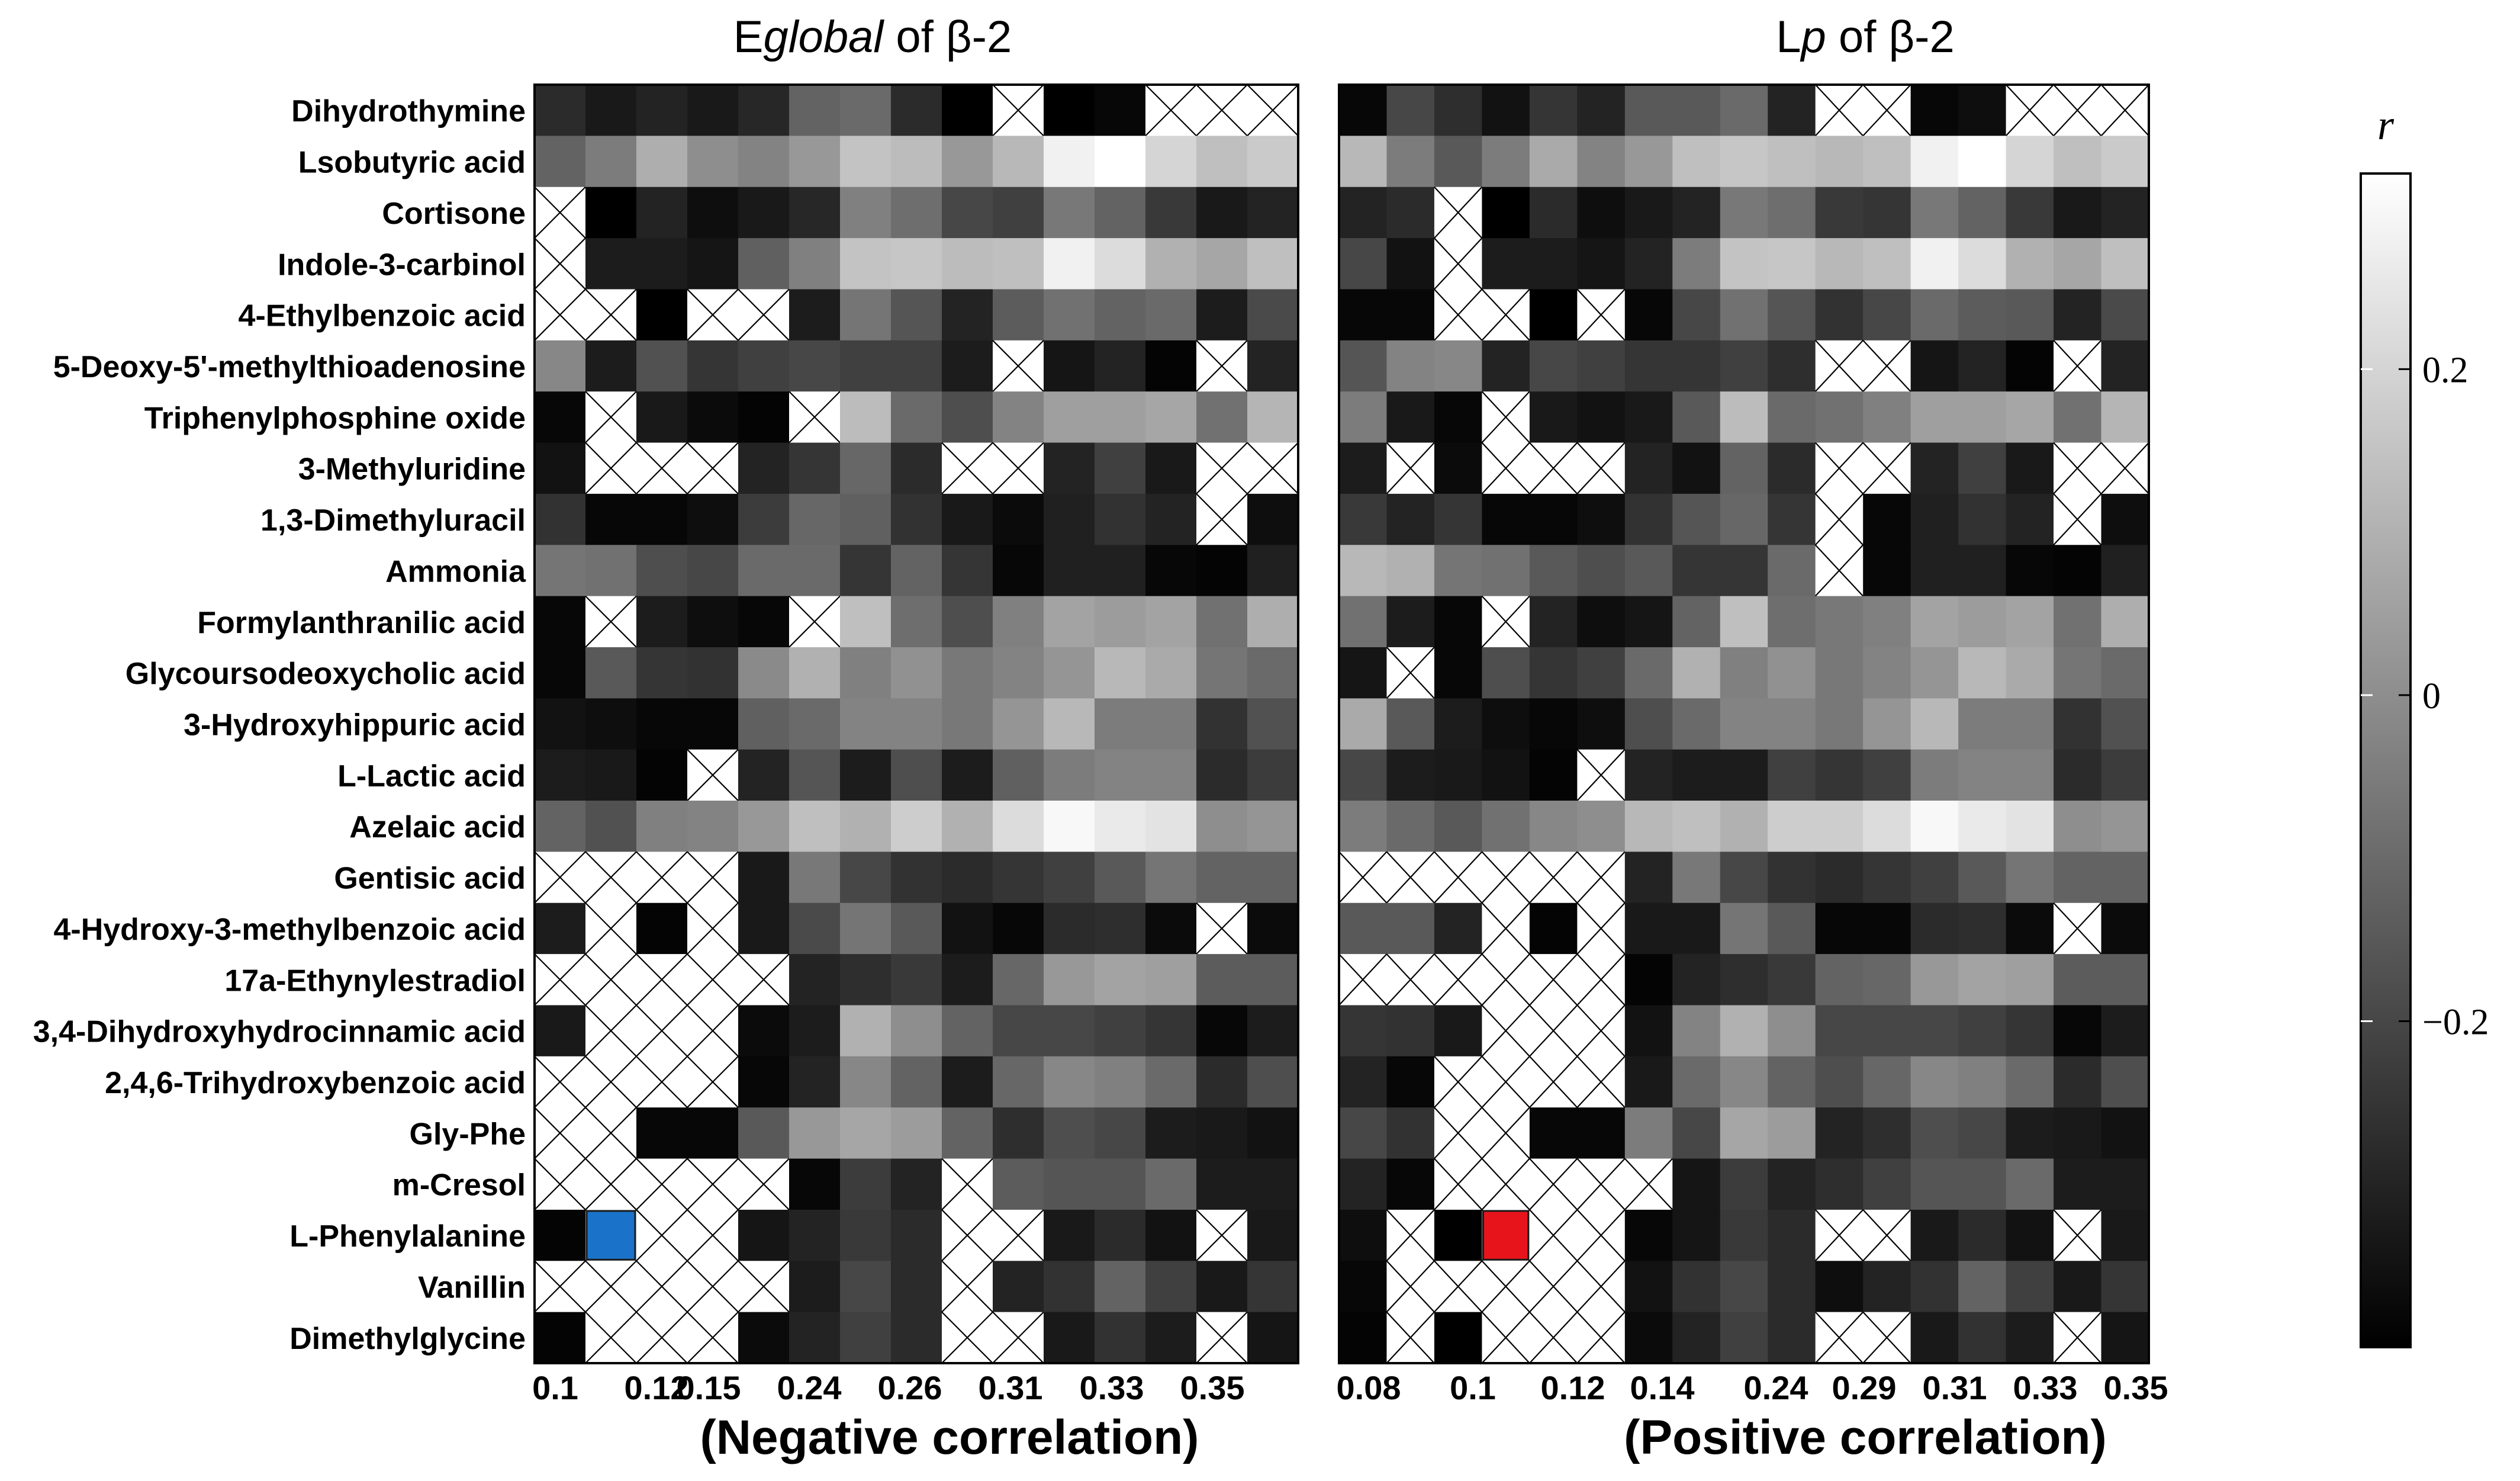  What do you see at coordinates (2046, 1388) in the screenshot?
I see `x-tick-label: 0.33` at bounding box center [2046, 1388].